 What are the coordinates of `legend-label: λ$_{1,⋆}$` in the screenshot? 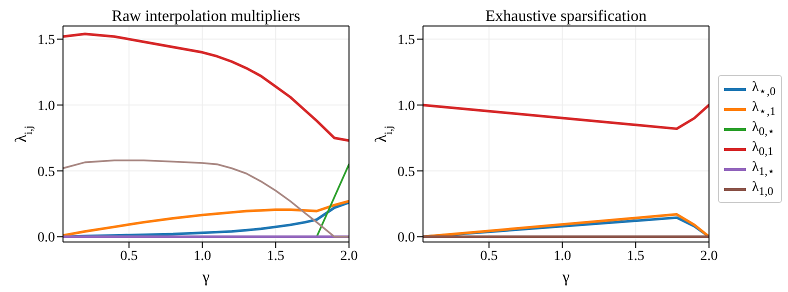 It's located at (764, 169).